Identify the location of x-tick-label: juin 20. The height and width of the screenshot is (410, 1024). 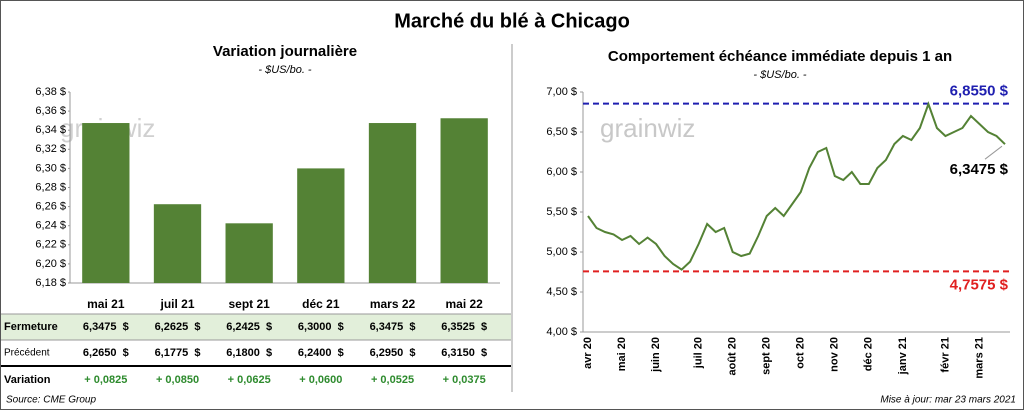
(656, 355).